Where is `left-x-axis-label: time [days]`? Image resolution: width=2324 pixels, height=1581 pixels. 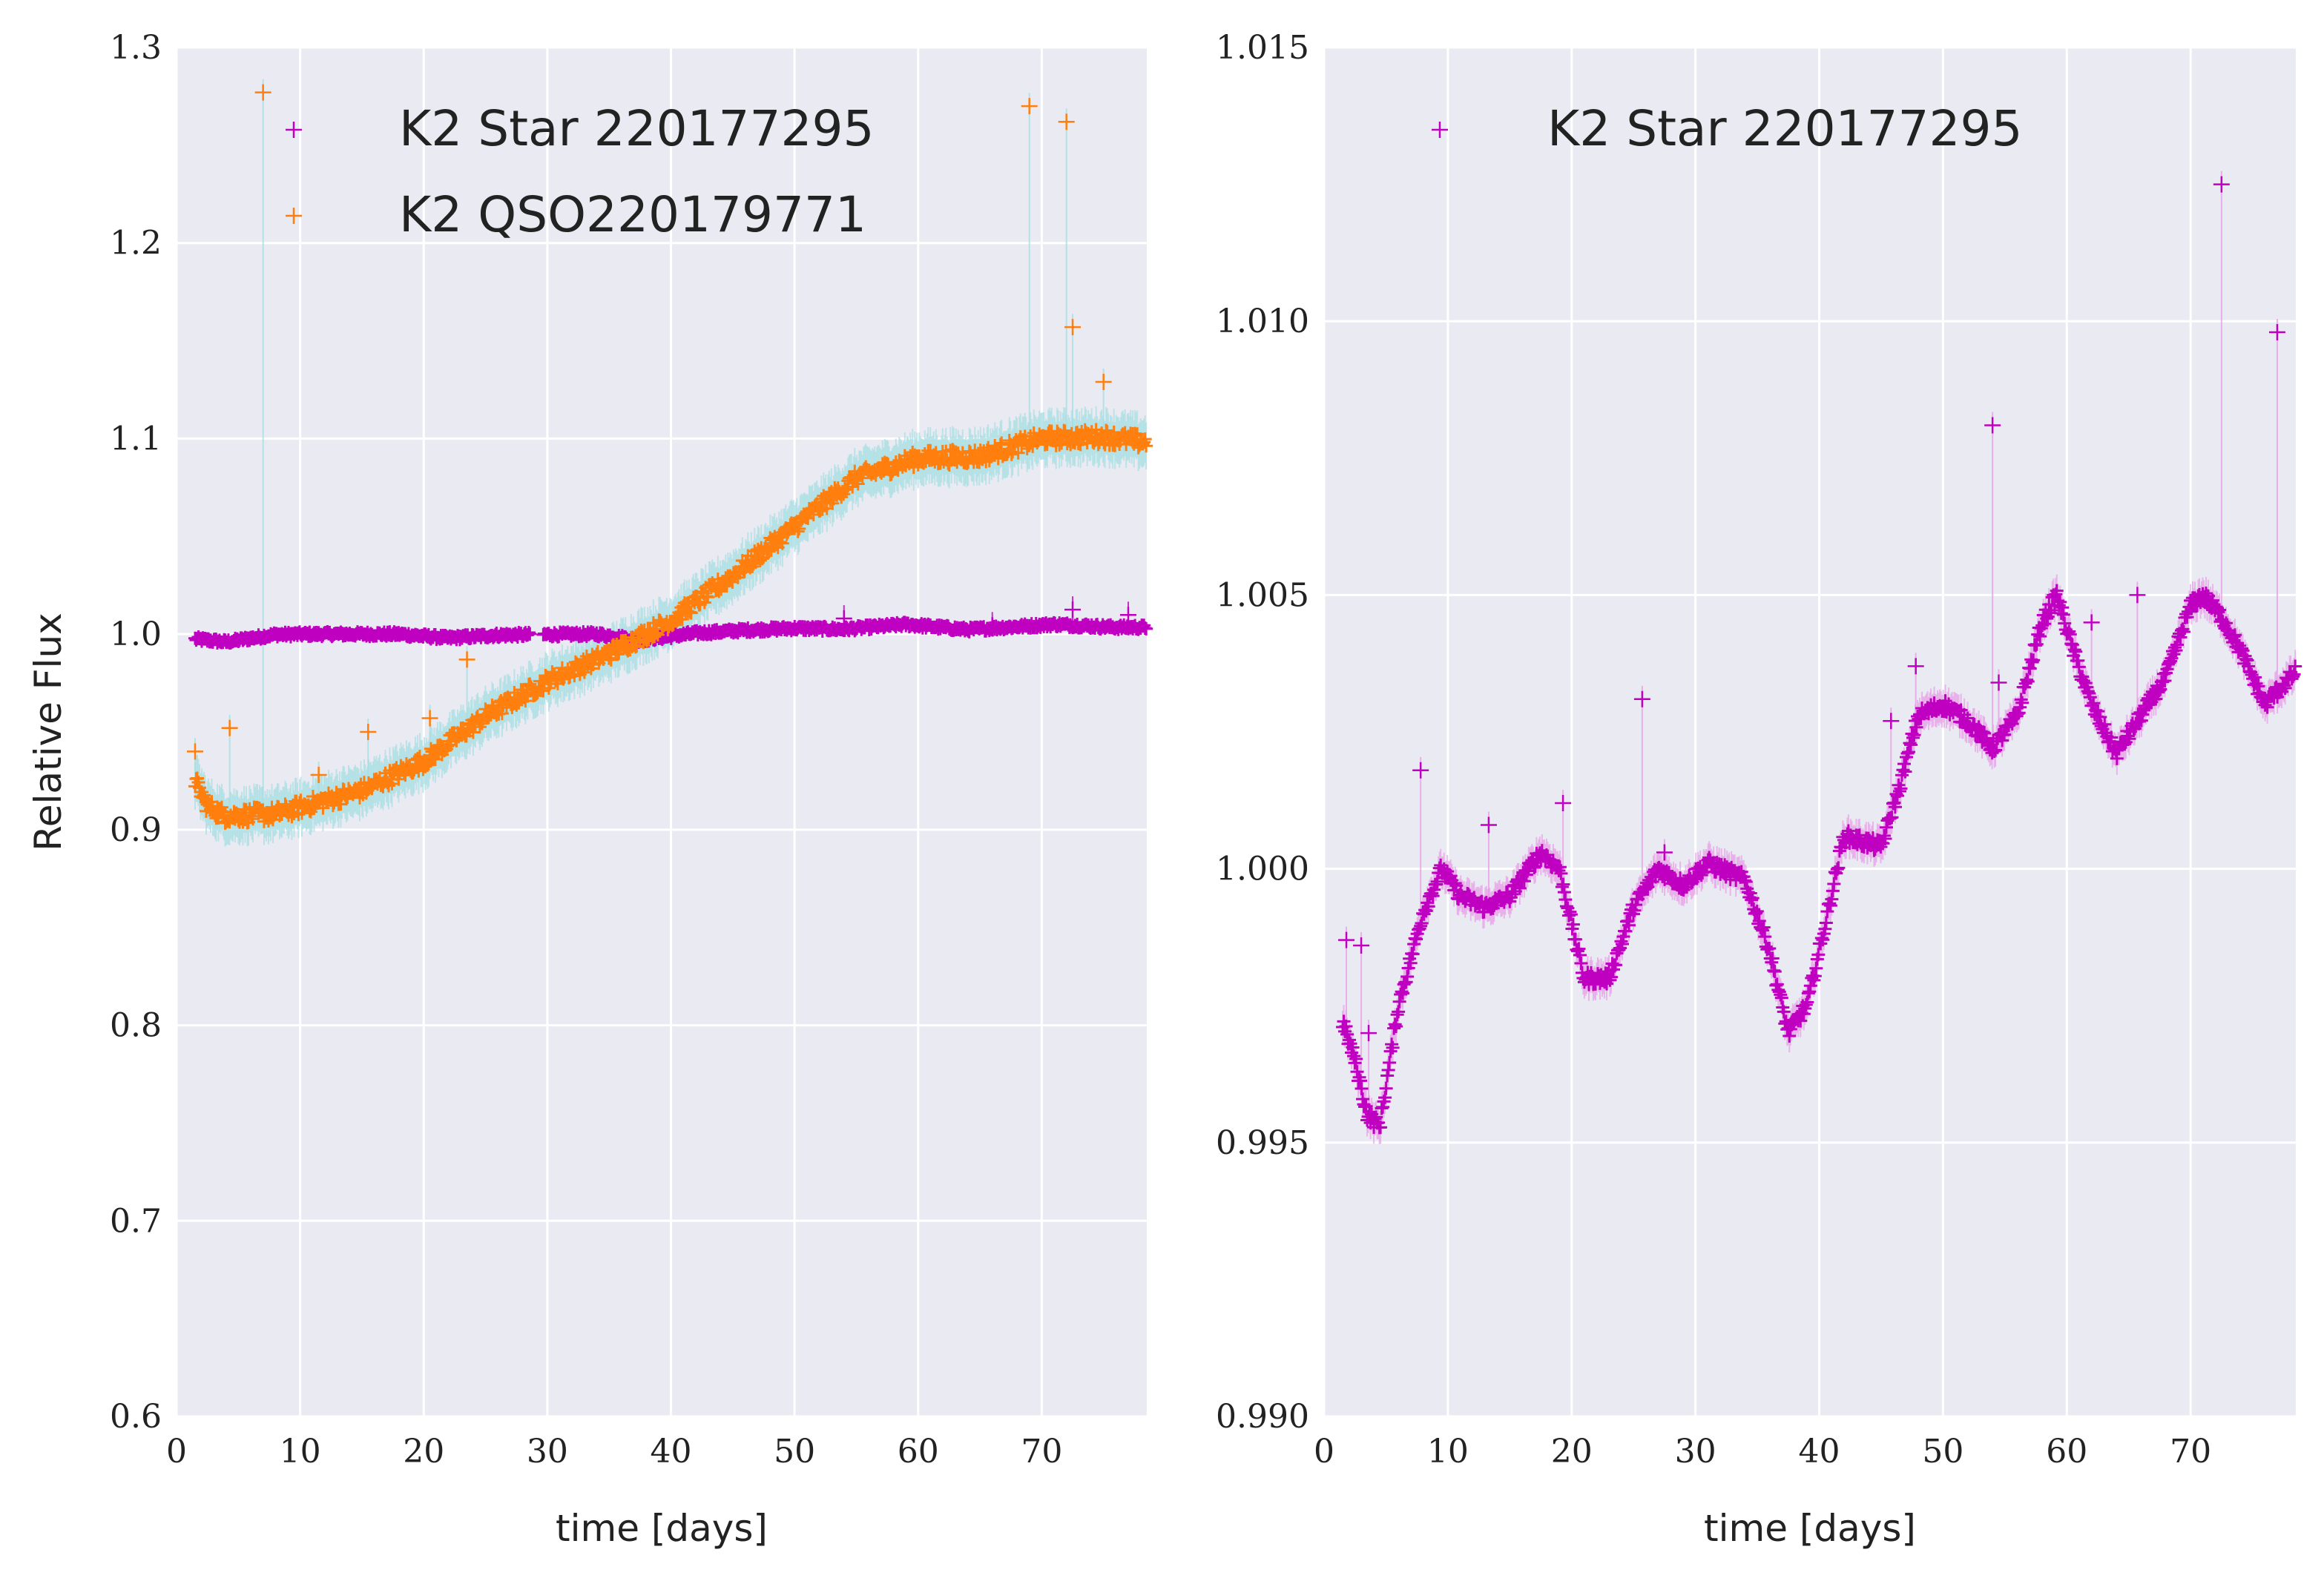
left-x-axis-label: time [days] is located at coordinates (662, 1529).